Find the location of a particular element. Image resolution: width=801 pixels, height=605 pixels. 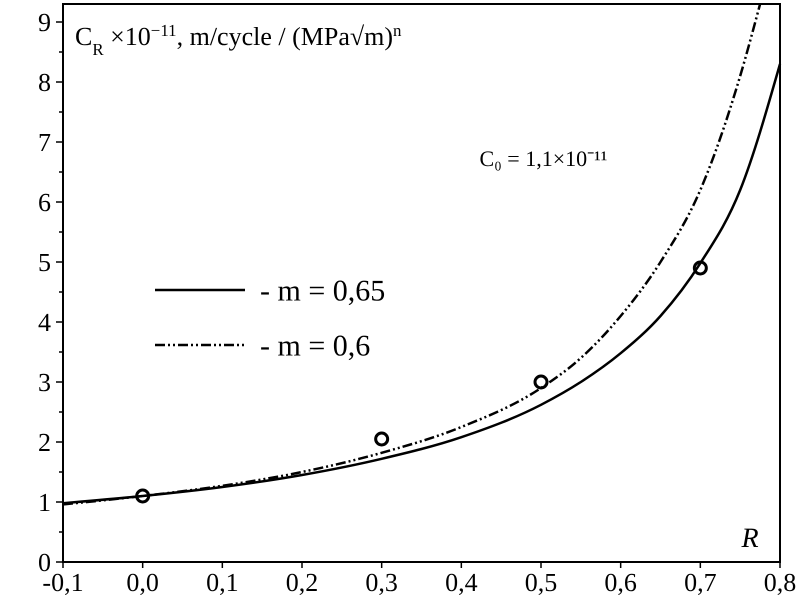

y-axis-title: C$_{R}$ ×10$^{−11}$, m/cycle / (MPa√m)$^{n}$ is located at coordinates (238, 39).